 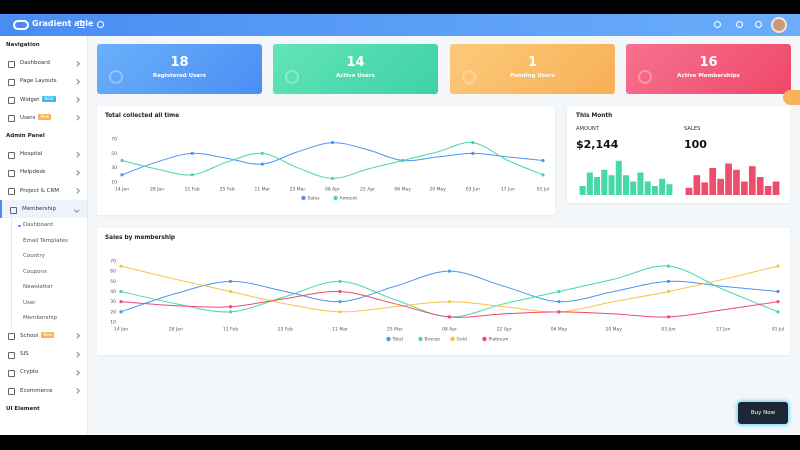 I want to click on x-tick-label: 25 Mar, so click(x=298, y=190).